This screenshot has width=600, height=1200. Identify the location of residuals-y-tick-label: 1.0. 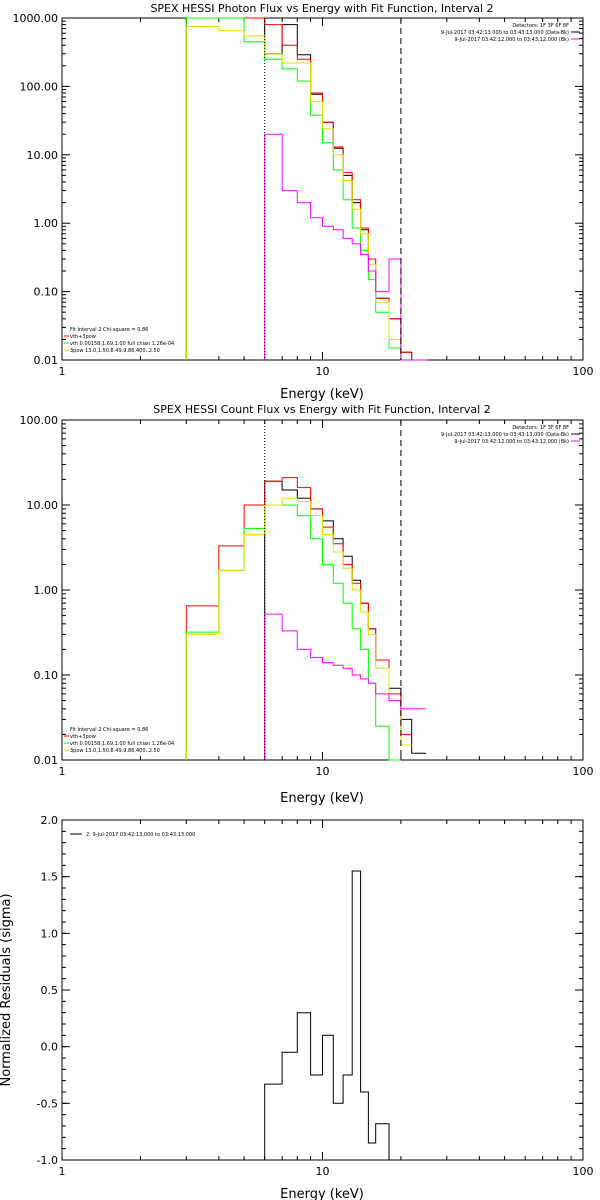
(50, 933).